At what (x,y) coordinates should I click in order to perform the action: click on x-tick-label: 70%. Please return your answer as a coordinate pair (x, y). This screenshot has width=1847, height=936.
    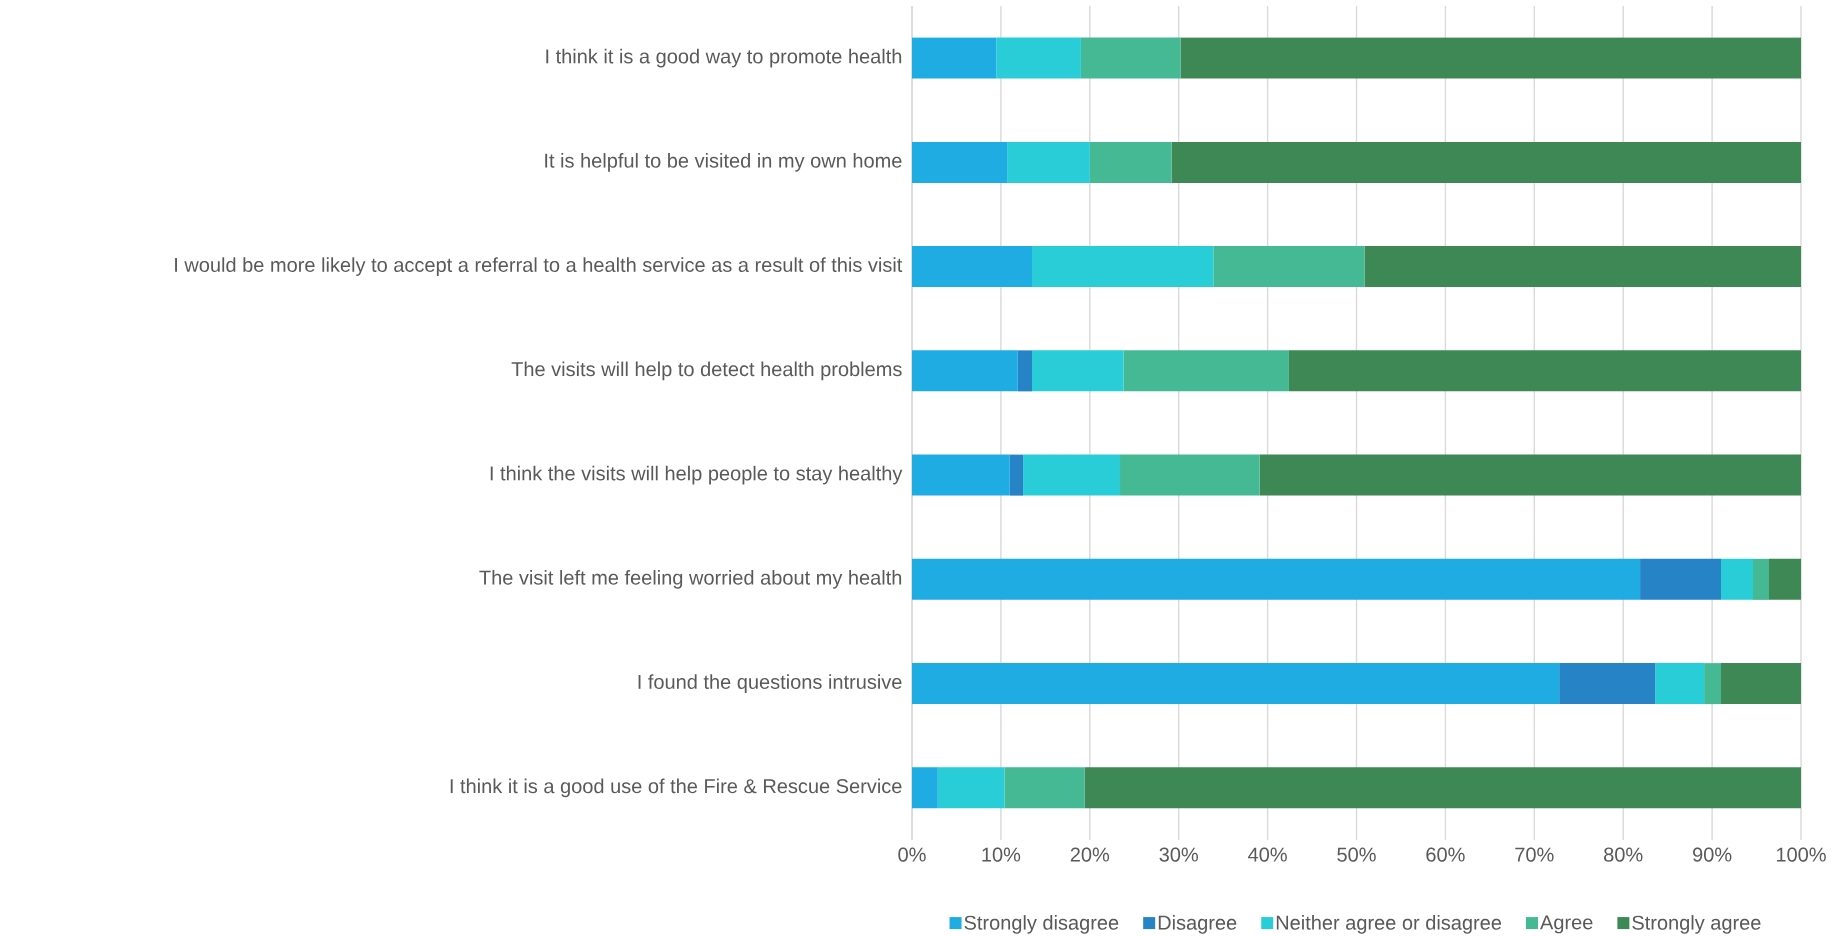
    Looking at the image, I should click on (1534, 854).